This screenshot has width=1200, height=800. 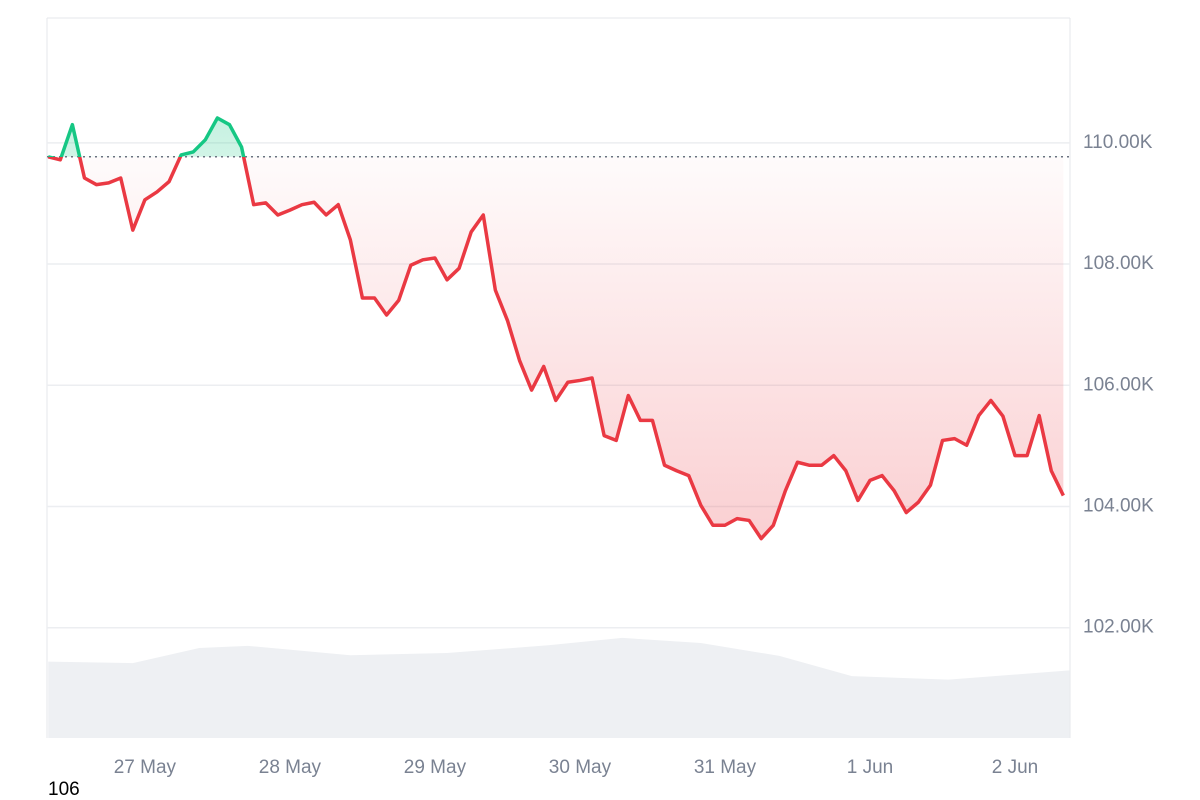 What do you see at coordinates (1015, 767) in the screenshot?
I see `x-tick-label: 2 Jun` at bounding box center [1015, 767].